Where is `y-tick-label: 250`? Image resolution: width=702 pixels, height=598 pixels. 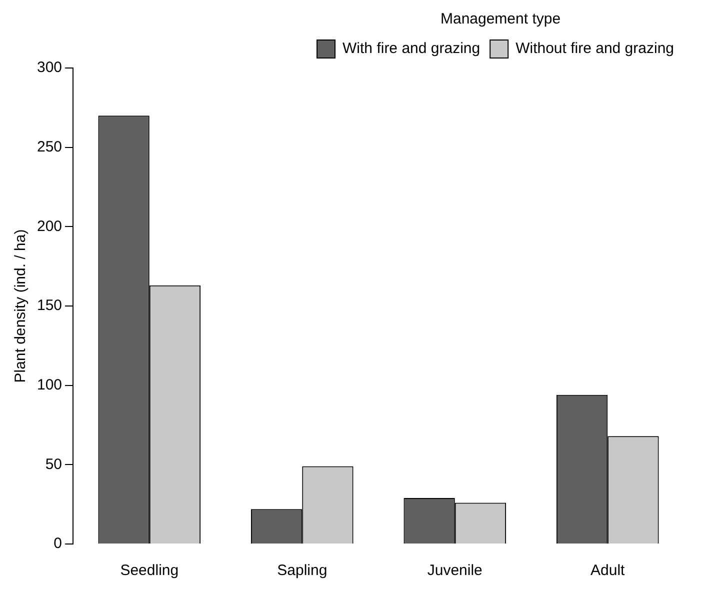 y-tick-label: 250 is located at coordinates (49, 147).